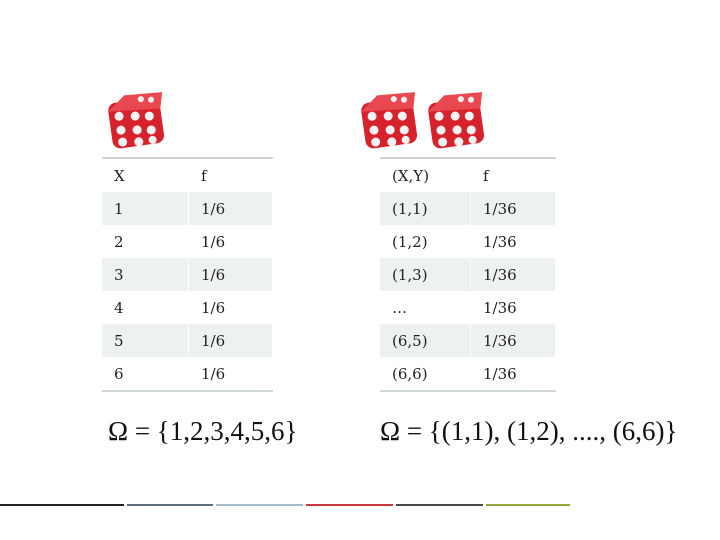 Image resolution: width=720 pixels, height=540 pixels. What do you see at coordinates (425, 241) in the screenshot?
I see `table-cell: (1,2)` at bounding box center [425, 241].